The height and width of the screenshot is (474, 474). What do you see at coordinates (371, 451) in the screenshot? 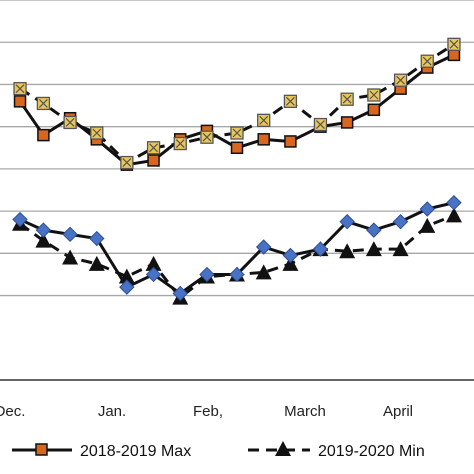
I see `legend-label-min: 2019-2020 Min` at bounding box center [371, 451].